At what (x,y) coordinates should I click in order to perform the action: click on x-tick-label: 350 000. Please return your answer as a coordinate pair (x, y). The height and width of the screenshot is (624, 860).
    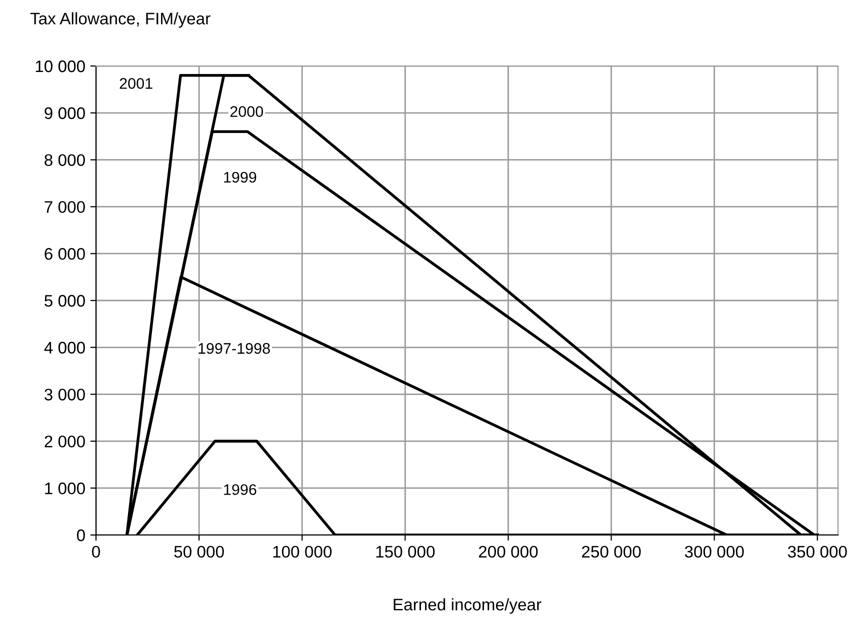
    Looking at the image, I should click on (817, 552).